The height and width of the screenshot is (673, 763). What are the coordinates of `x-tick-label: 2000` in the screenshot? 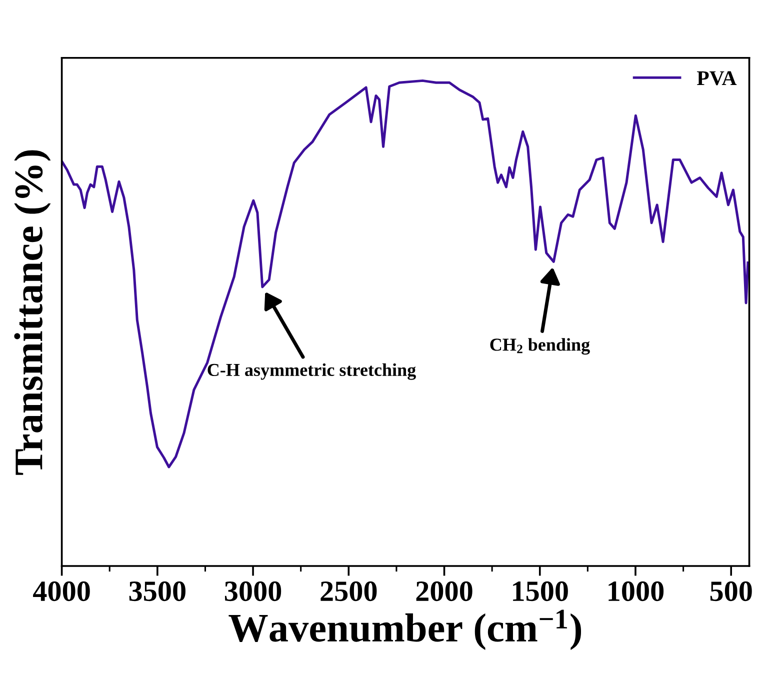 It's located at (444, 591).